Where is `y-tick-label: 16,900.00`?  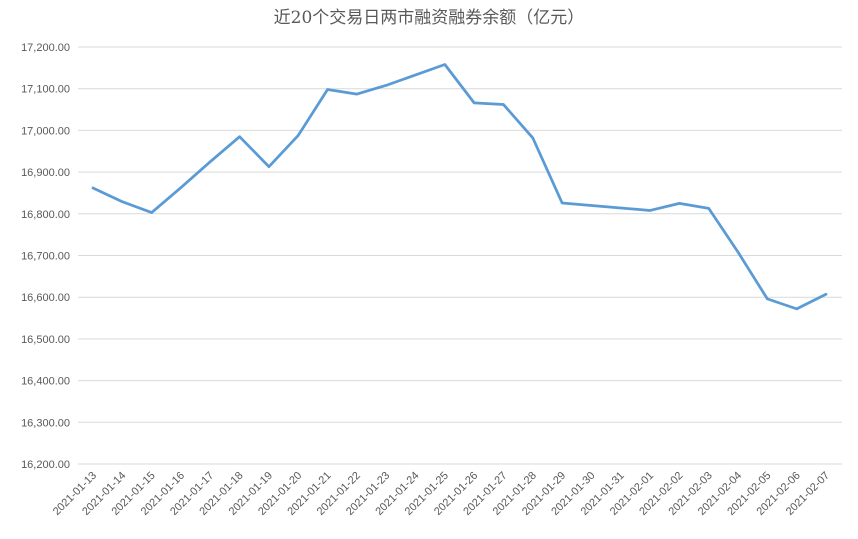 y-tick-label: 16,900.00 is located at coordinates (45, 173).